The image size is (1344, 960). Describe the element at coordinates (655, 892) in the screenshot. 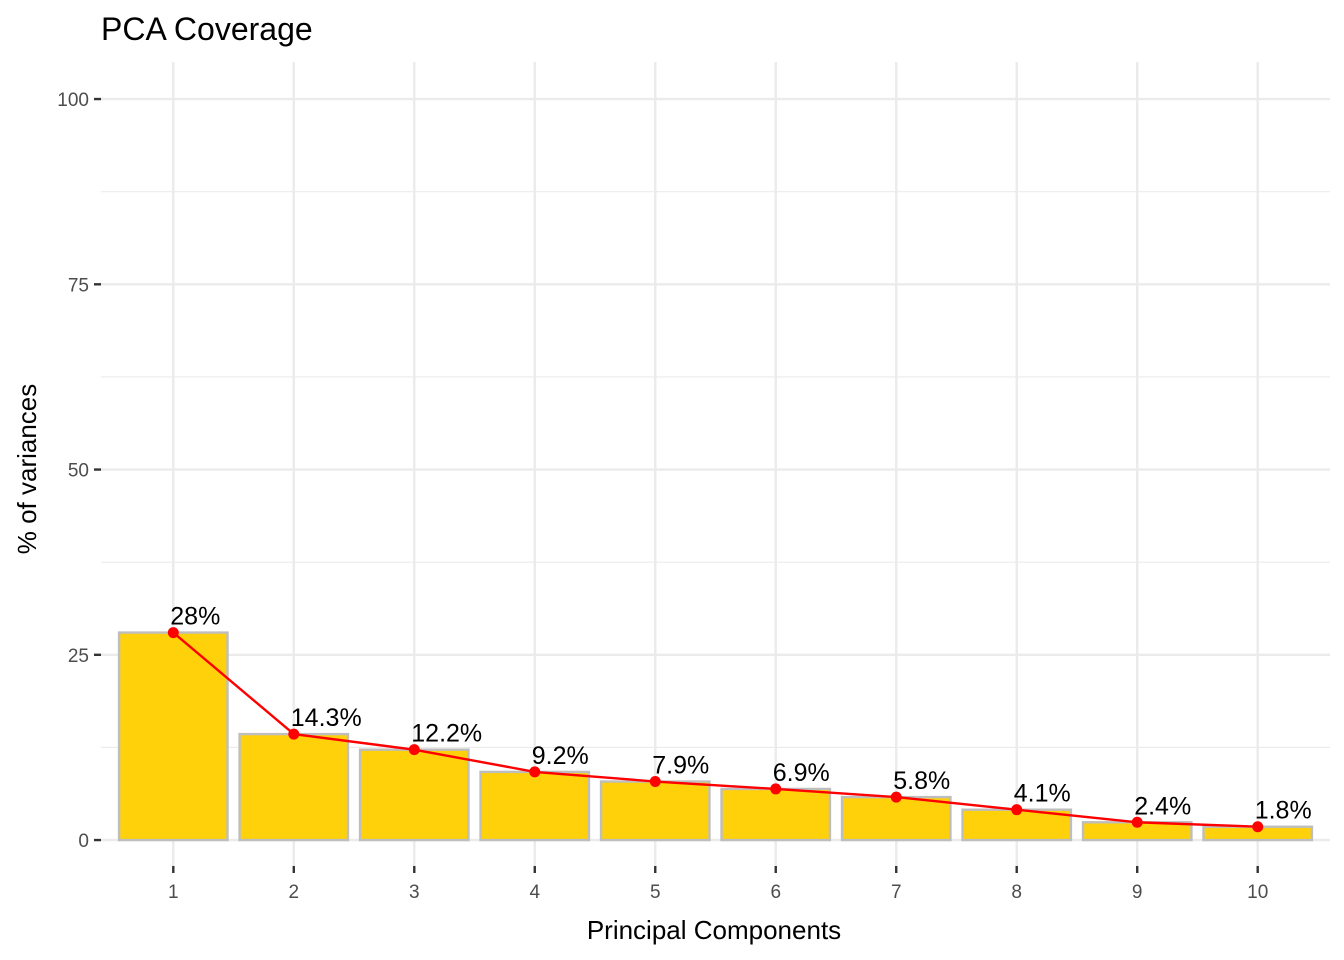

I see `x-tick-label: 5` at that location.